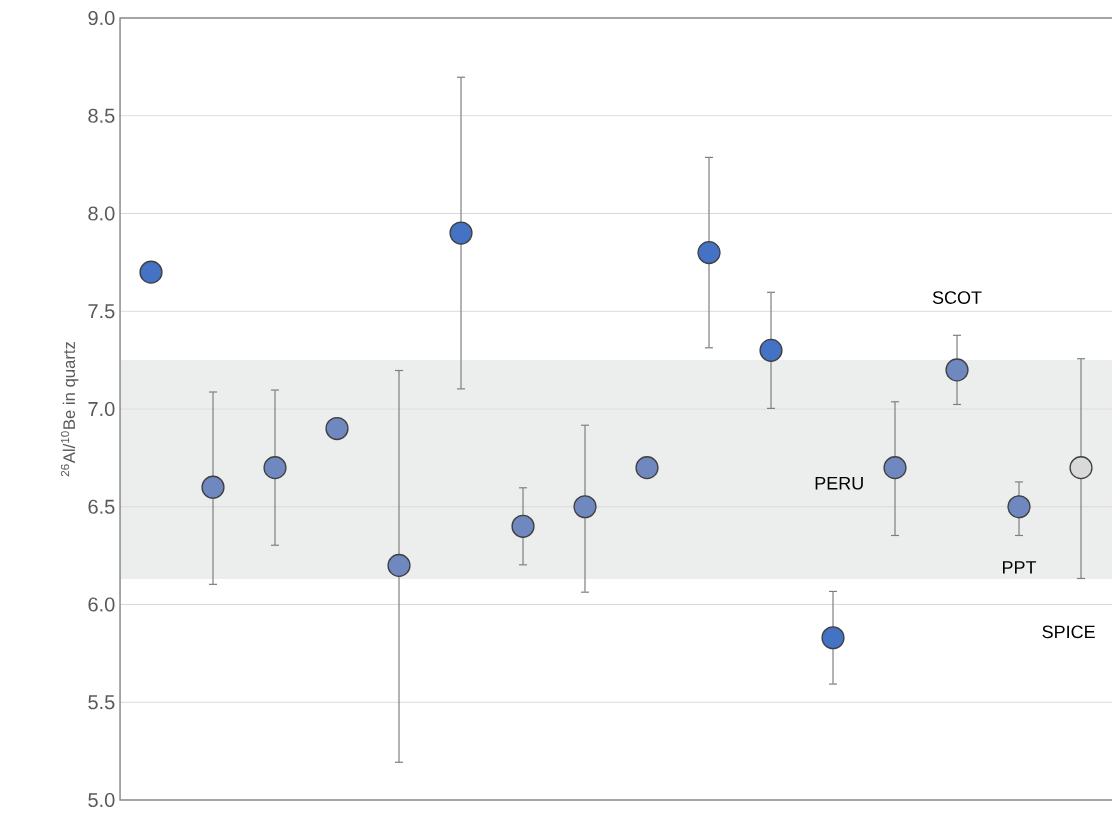  What do you see at coordinates (1068, 632) in the screenshot?
I see `annotation: SPICE` at bounding box center [1068, 632].